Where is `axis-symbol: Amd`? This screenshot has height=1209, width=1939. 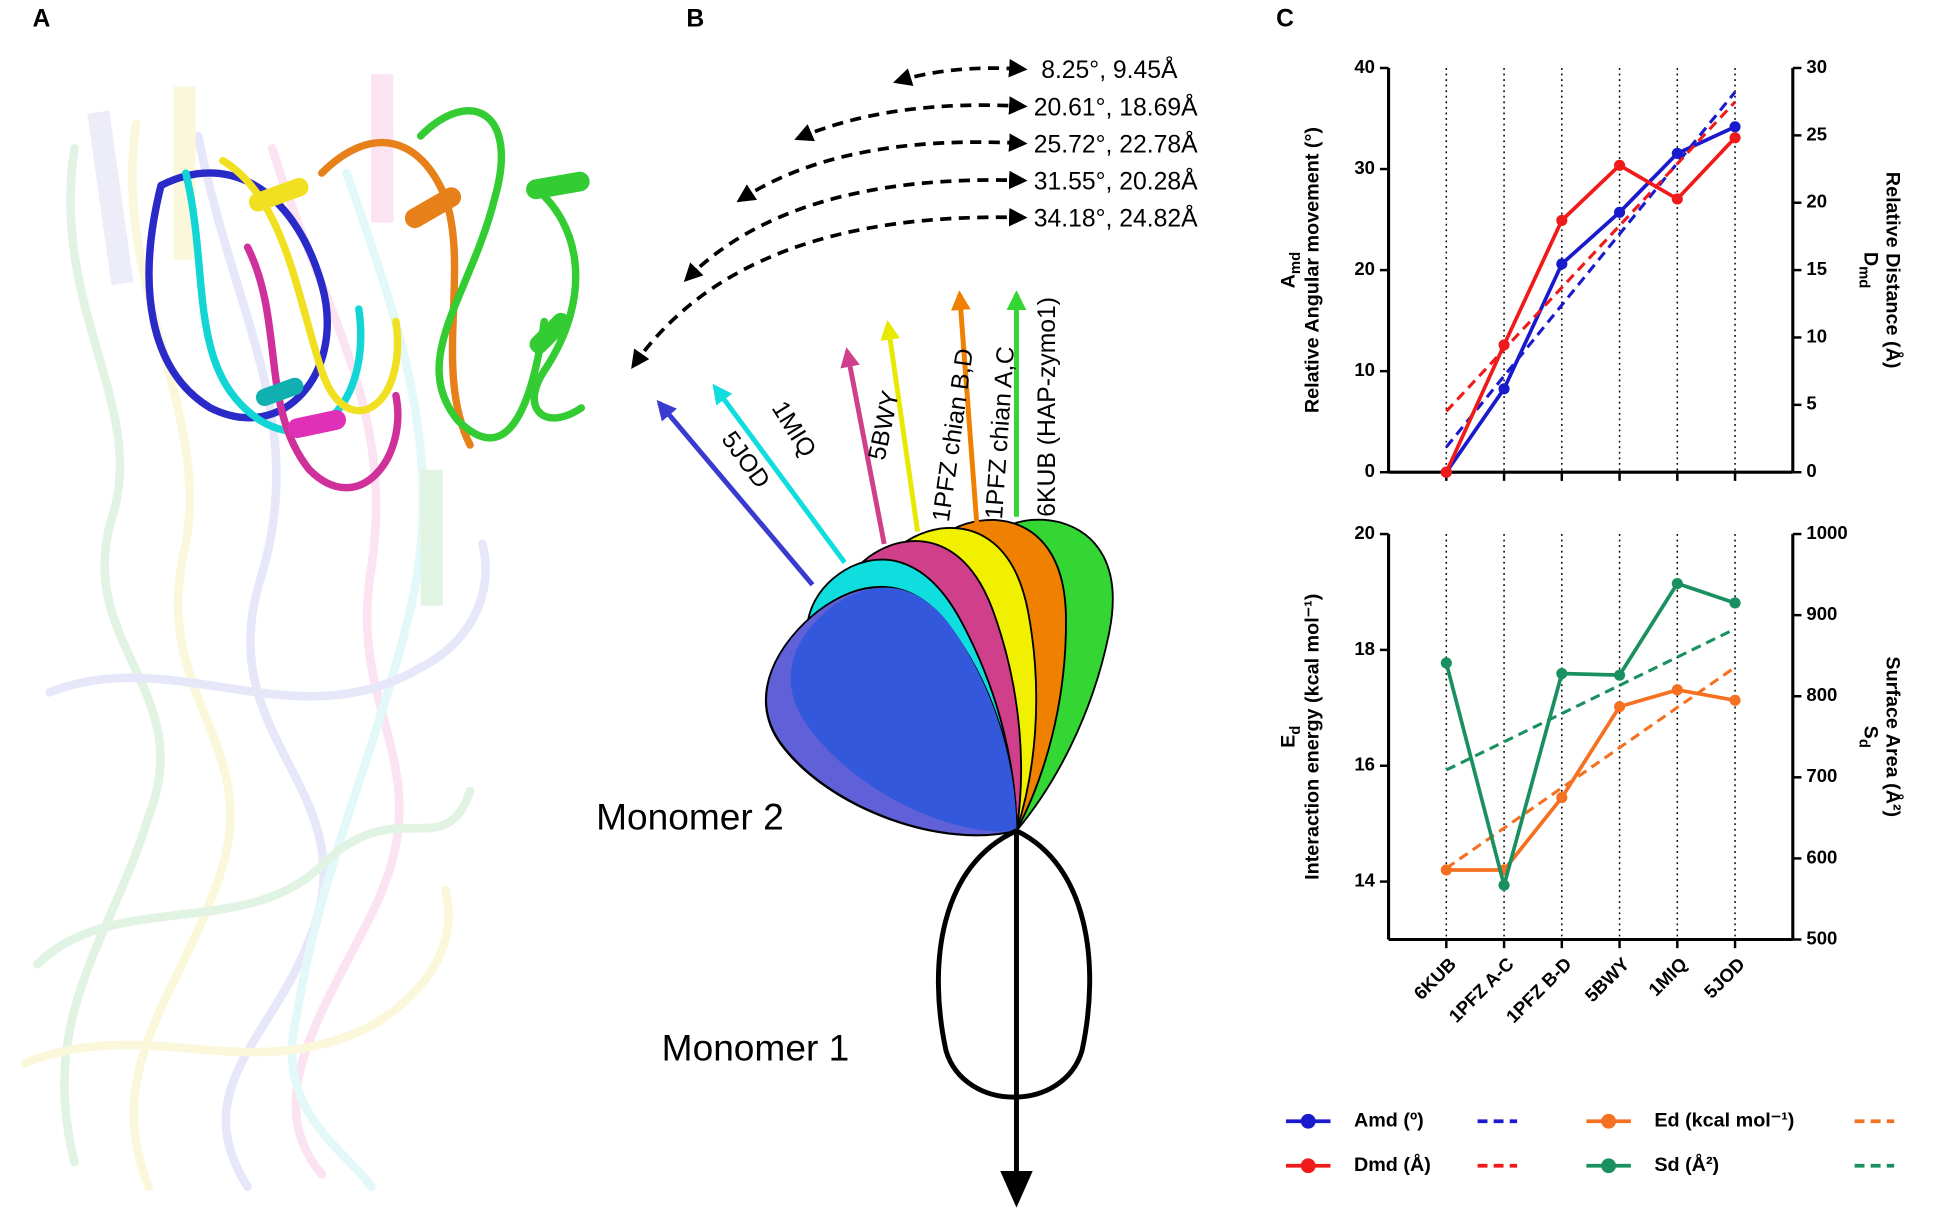 axis-symbol: Amd is located at coordinates (1291, 270).